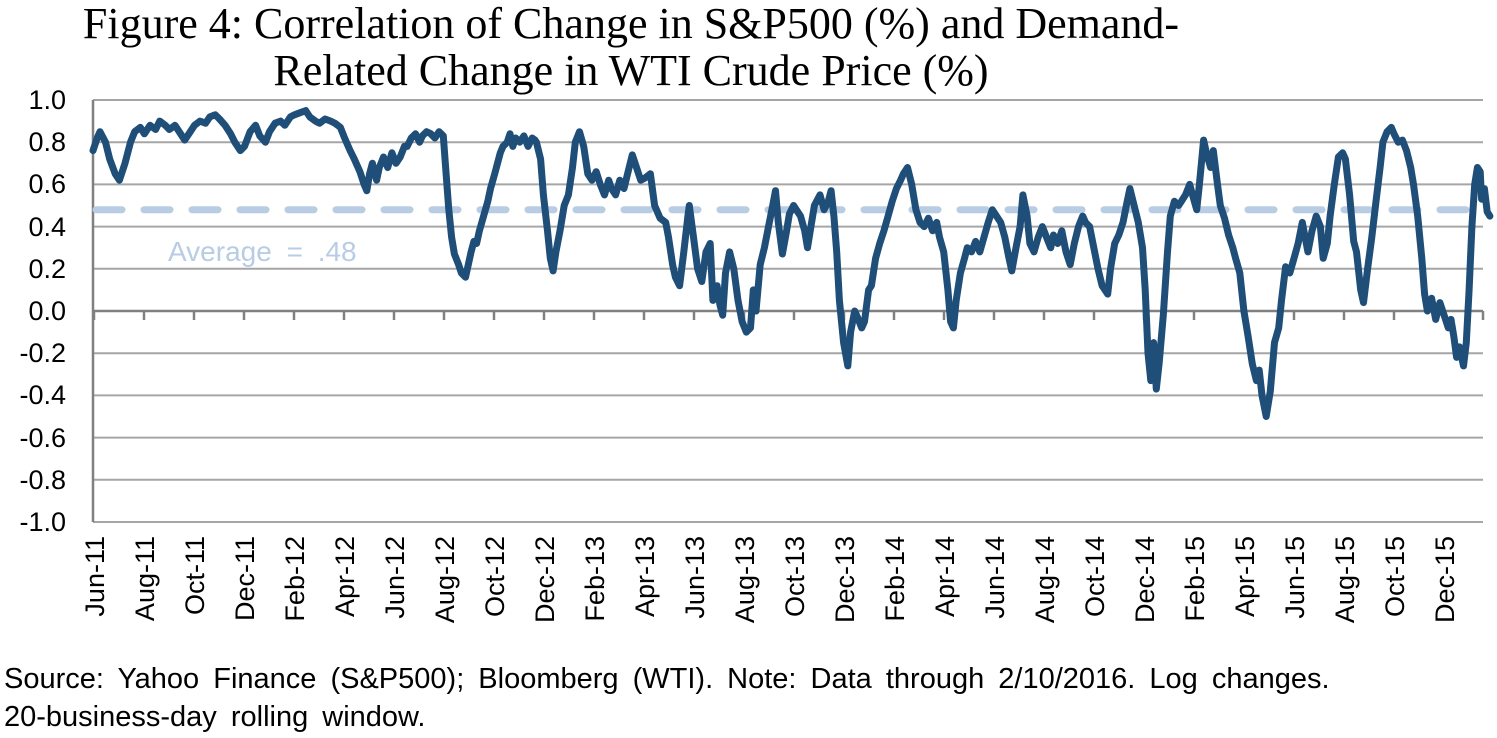 The image size is (1497, 738). What do you see at coordinates (695, 577) in the screenshot?
I see `x-tick-label: Jun-13` at bounding box center [695, 577].